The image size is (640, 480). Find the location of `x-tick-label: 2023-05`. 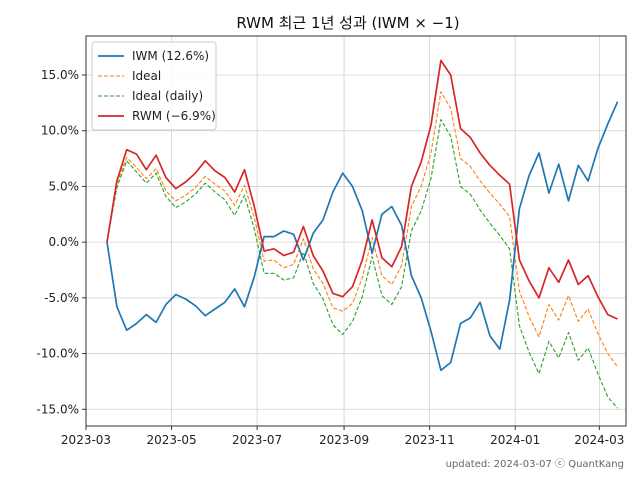

x-tick-label: 2023-05 is located at coordinates (171, 440).